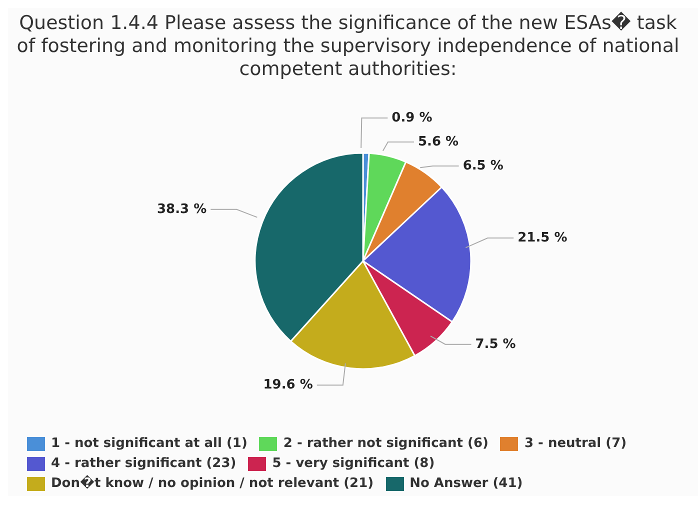 The width and height of the screenshot is (698, 519). What do you see at coordinates (348, 45) in the screenshot?
I see `chart-title: Question 1.4.4 Please assess the significance of the new ESAs� task of fostering and monitoring the supervisory independence of national competent authorities:` at bounding box center [348, 45].